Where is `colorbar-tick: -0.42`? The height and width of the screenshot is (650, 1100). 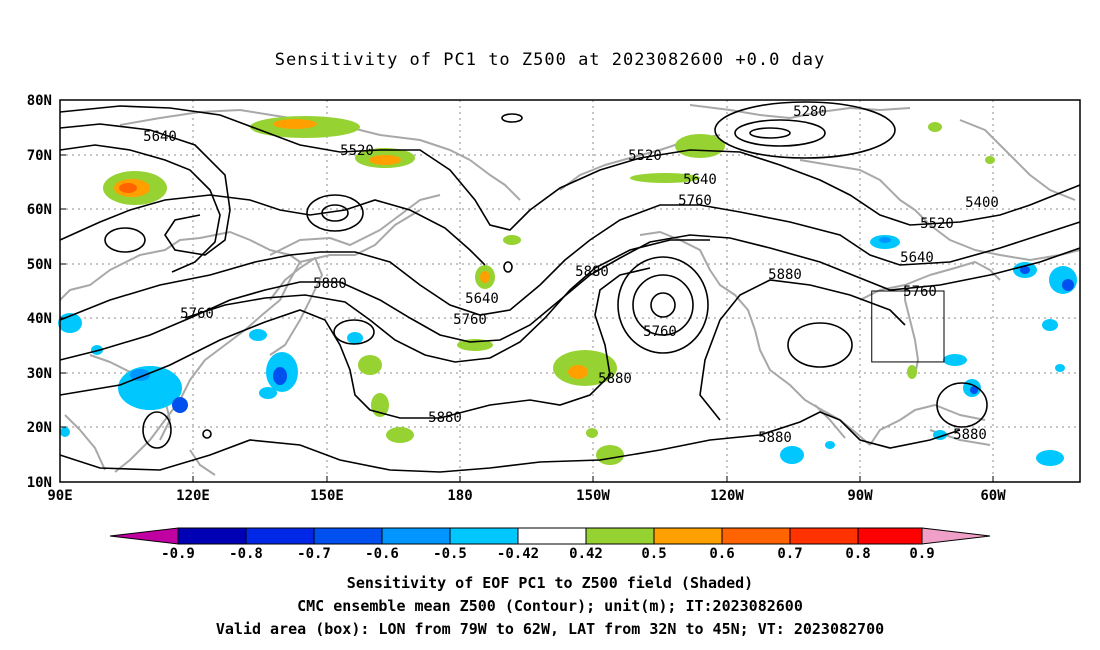 colorbar-tick: -0.42 is located at coordinates (518, 554).